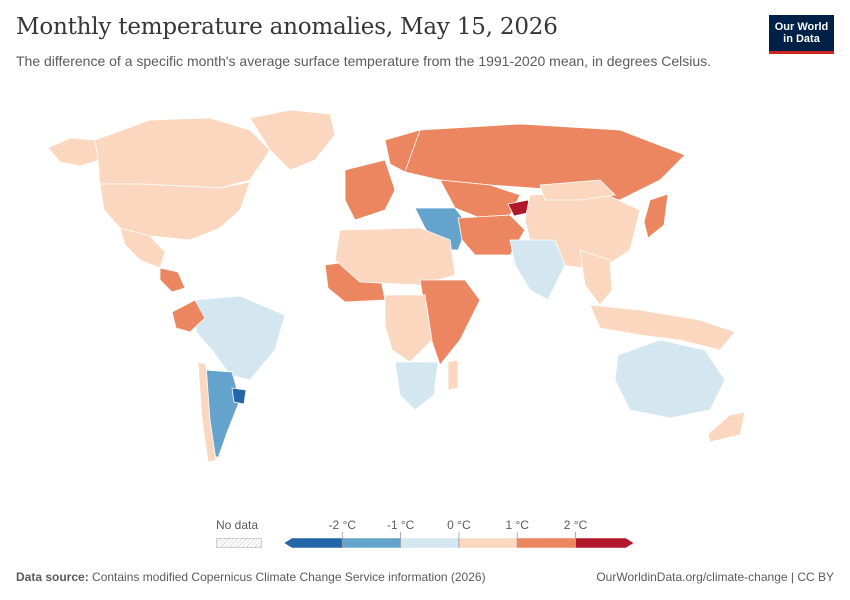  I want to click on legend-bar, so click(459, 540).